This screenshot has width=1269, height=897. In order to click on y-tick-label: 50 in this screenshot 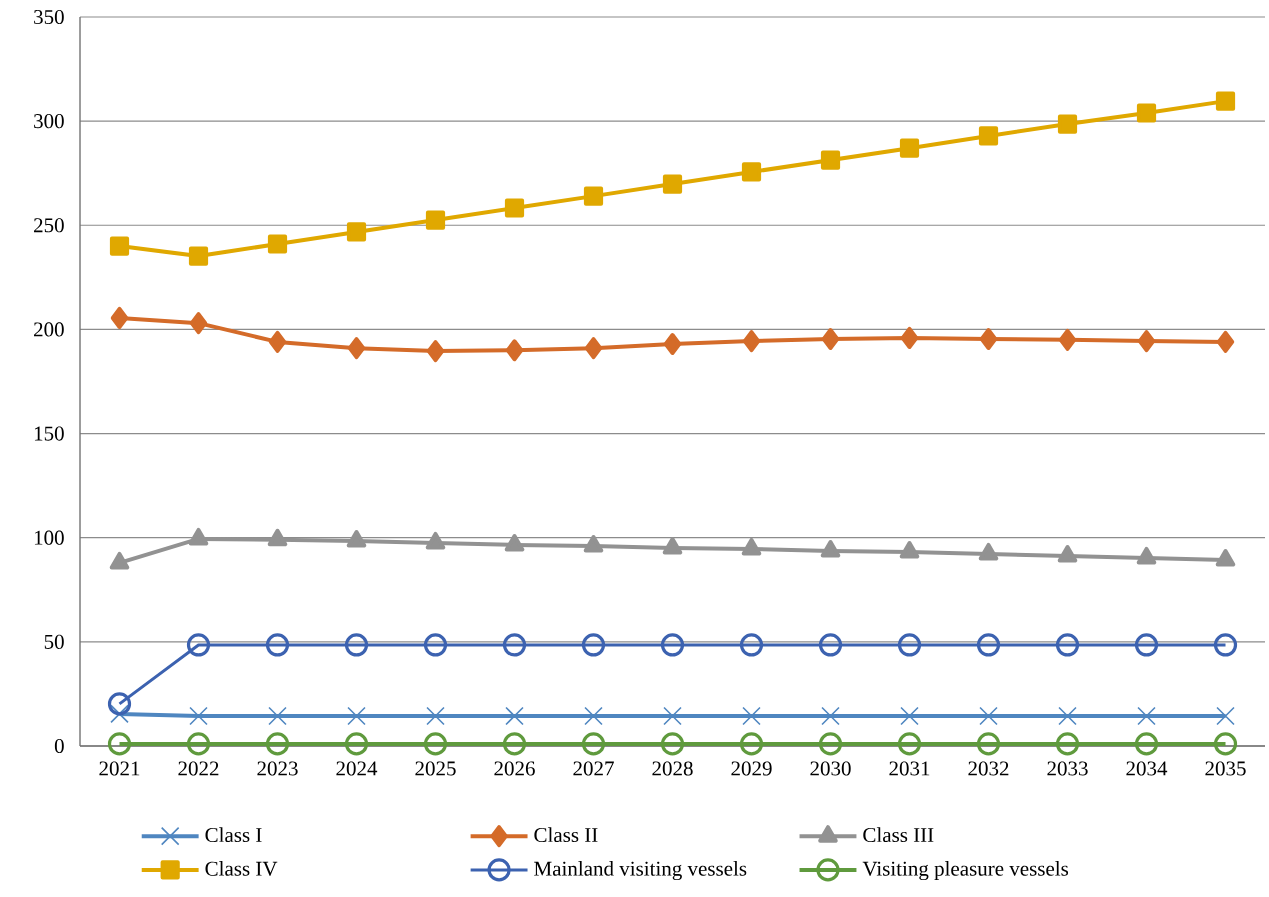, I will do `click(54, 641)`.